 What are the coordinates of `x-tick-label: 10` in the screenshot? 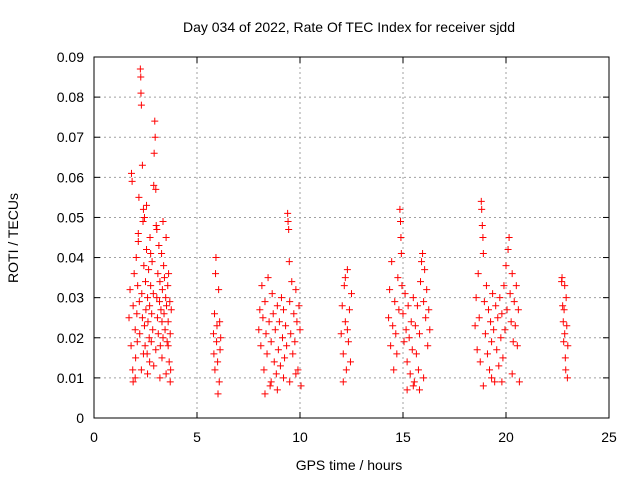 It's located at (300, 437).